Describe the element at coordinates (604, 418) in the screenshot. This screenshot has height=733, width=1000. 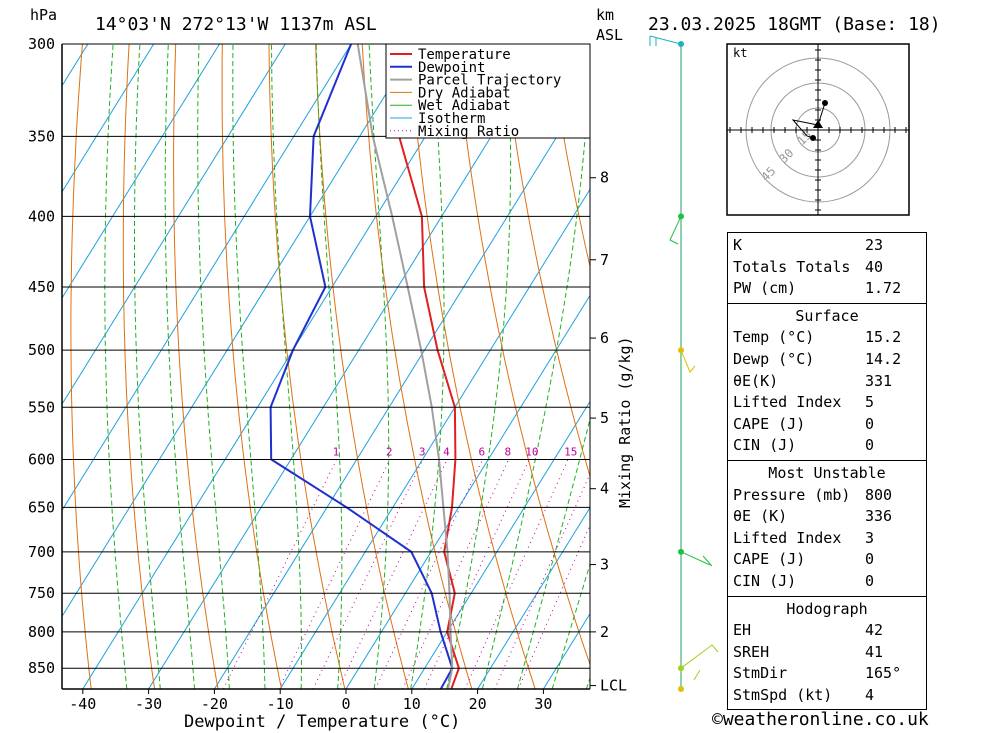
I see `km-tick-label: 5` at that location.